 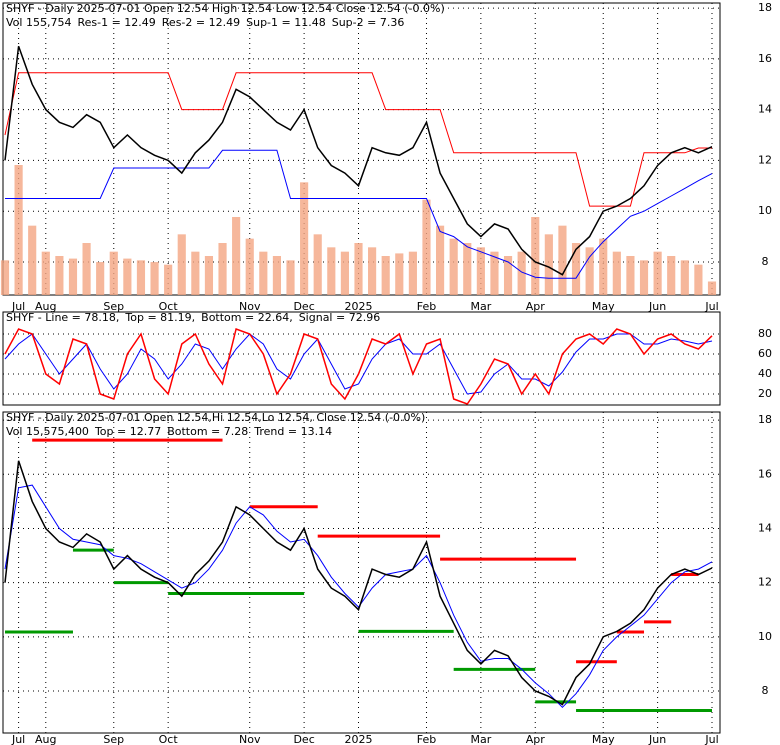 I want to click on legend-entry: Trend = 13.14, so click(x=292, y=431).